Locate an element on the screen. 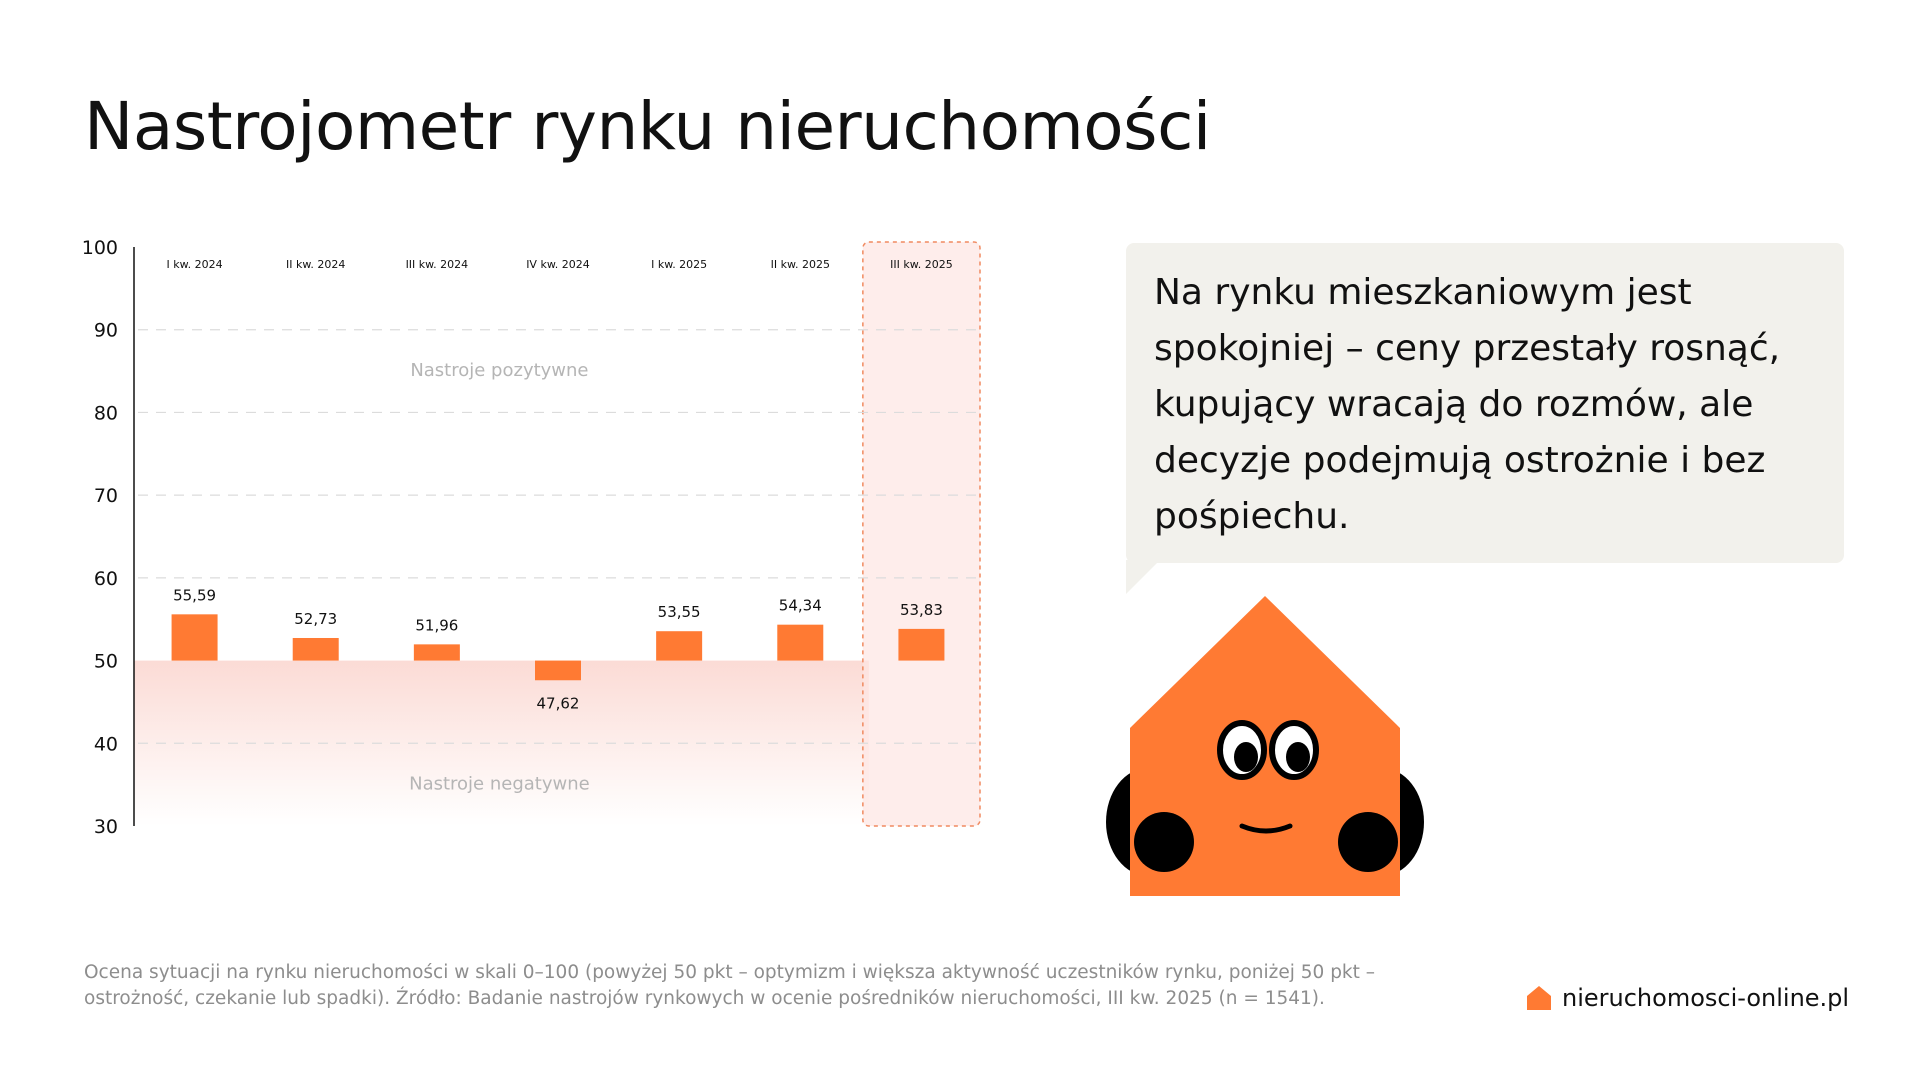 This screenshot has width=1920, height=1080. house-mascot-icon is located at coordinates (1265, 746).